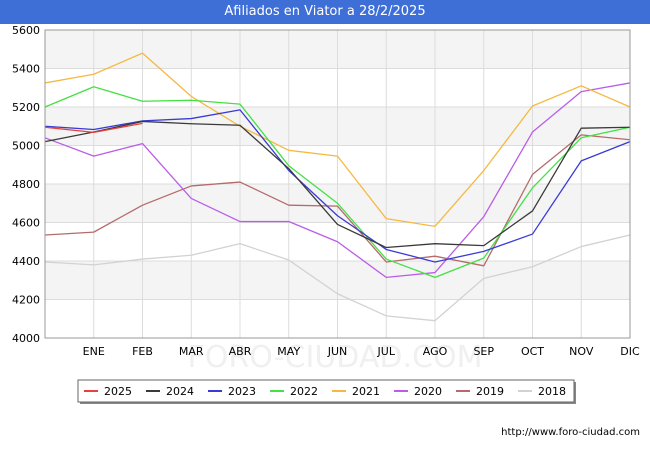 The height and width of the screenshot is (450, 650). What do you see at coordinates (435, 351) in the screenshot?
I see `x-tick-label: AGO` at bounding box center [435, 351].